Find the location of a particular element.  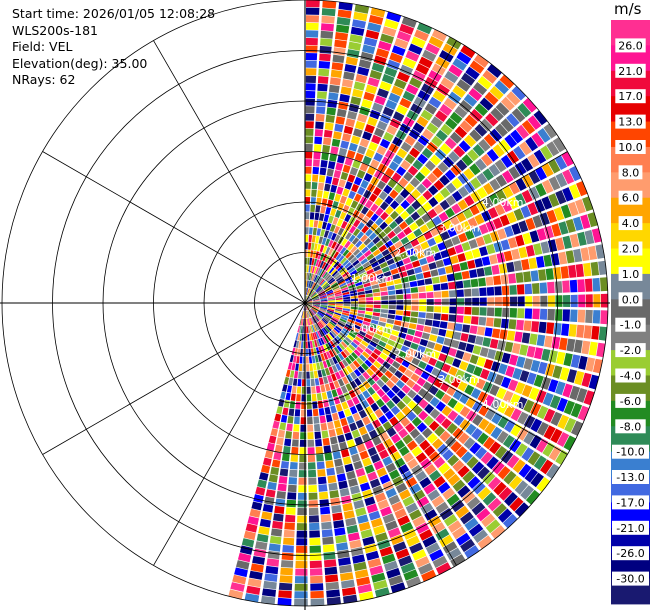

range-label-upper: 1.00km is located at coordinates (372, 278).